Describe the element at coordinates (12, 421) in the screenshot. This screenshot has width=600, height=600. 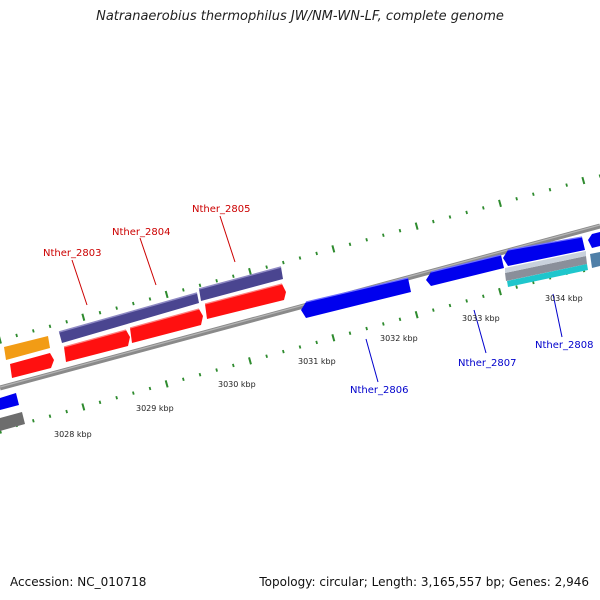
I see `gene-block-gray` at that location.